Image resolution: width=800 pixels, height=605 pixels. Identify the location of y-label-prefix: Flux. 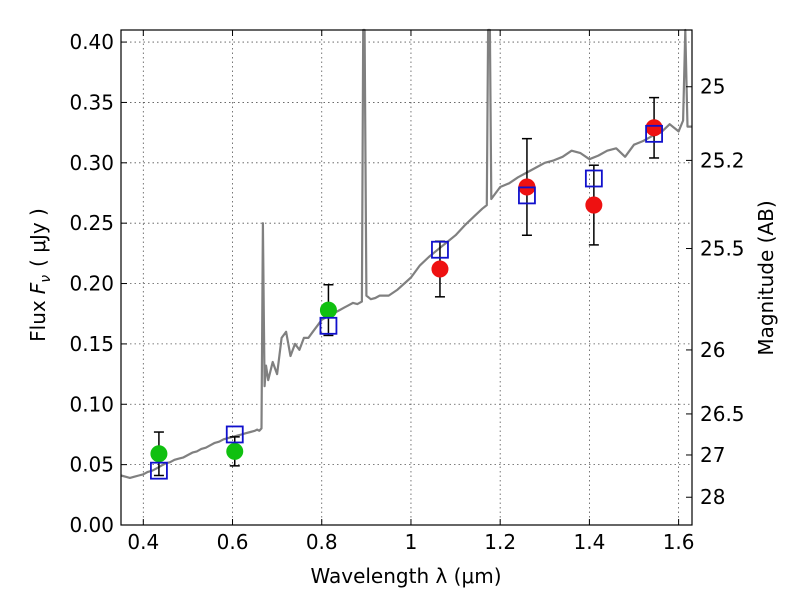
(38, 321).